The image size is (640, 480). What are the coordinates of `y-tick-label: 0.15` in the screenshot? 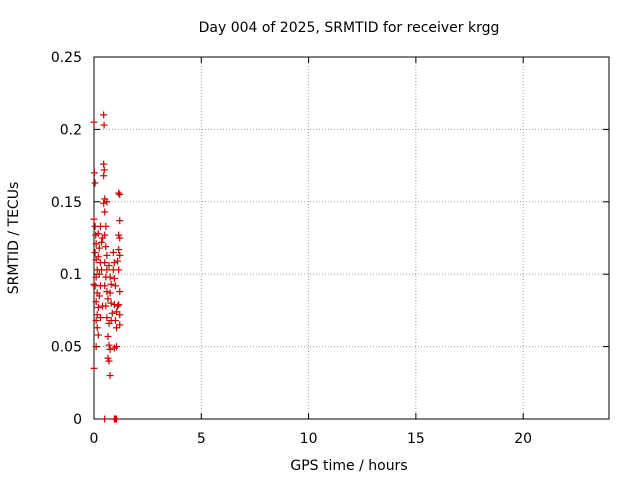 It's located at (66, 203).